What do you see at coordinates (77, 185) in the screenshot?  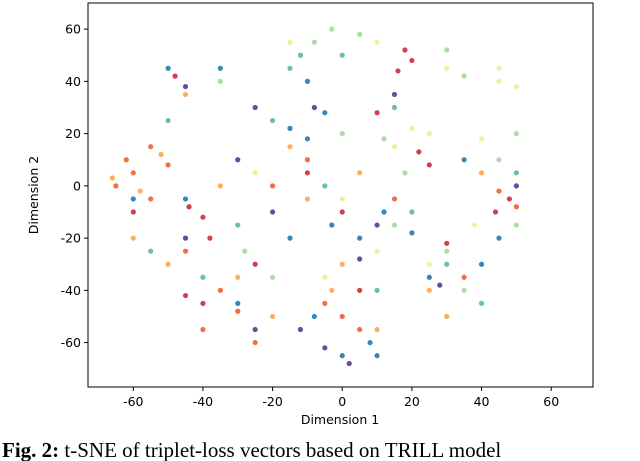 I see `y-tick-label: 0` at bounding box center [77, 185].